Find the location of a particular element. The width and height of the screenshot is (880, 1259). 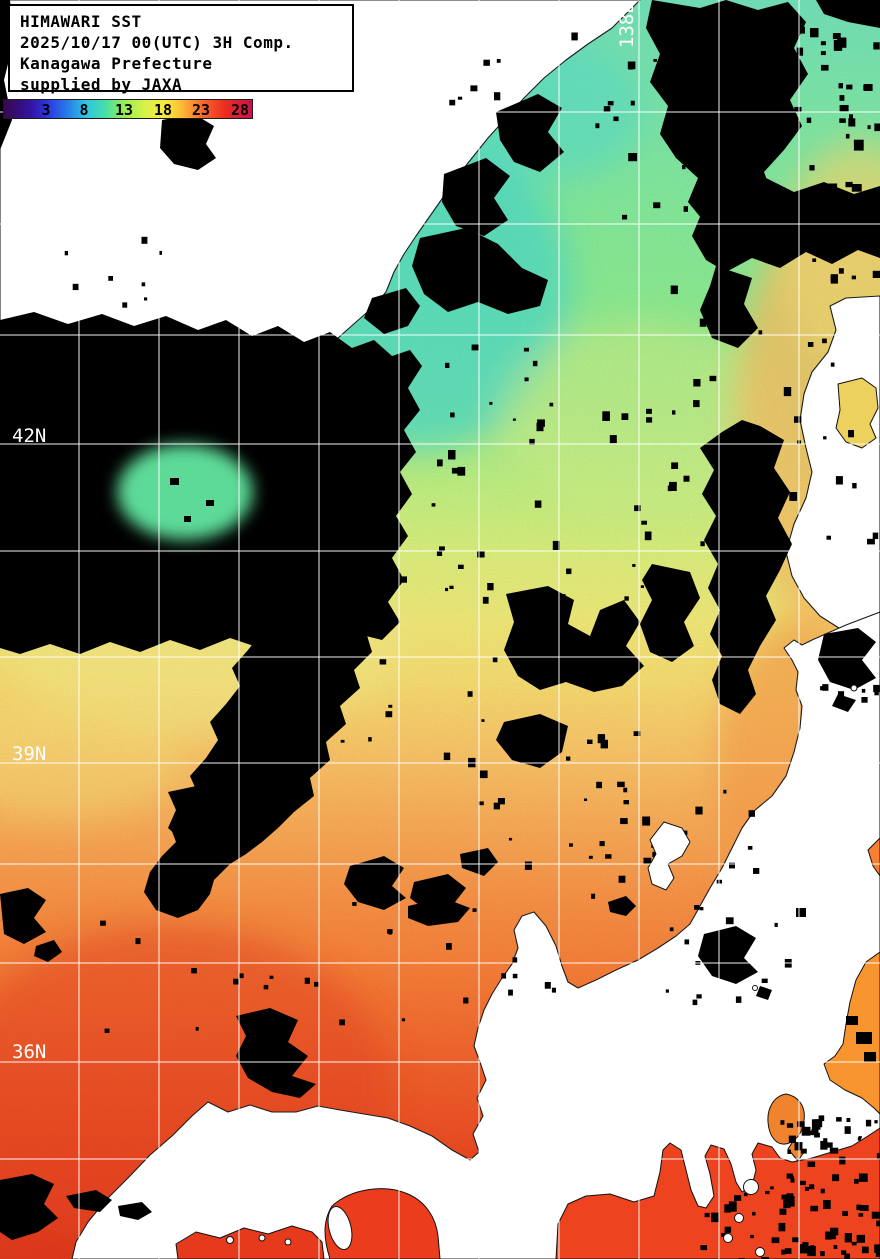

bay-tokyo is located at coordinates (786, 1119).